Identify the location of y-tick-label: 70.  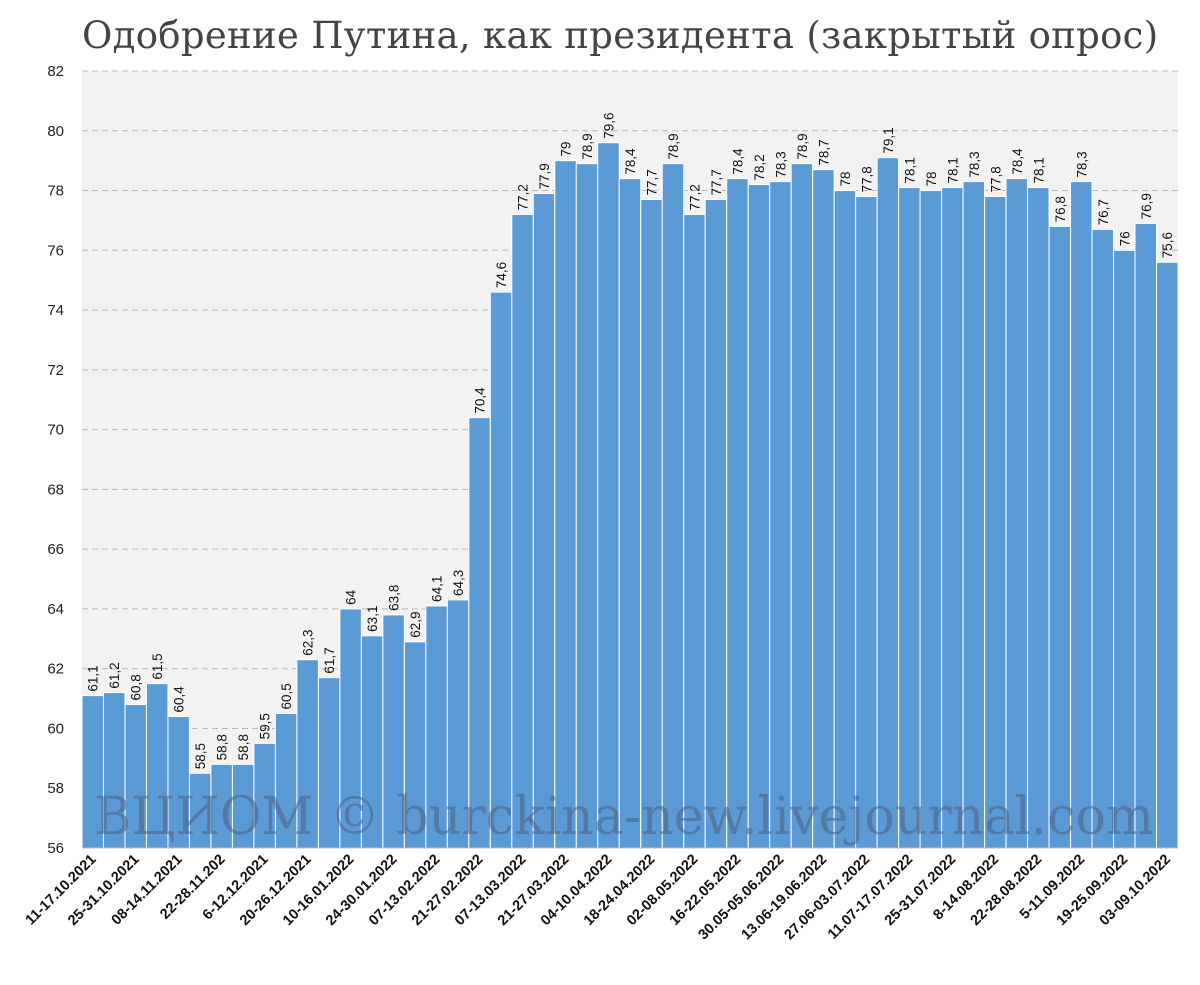
(55, 430).